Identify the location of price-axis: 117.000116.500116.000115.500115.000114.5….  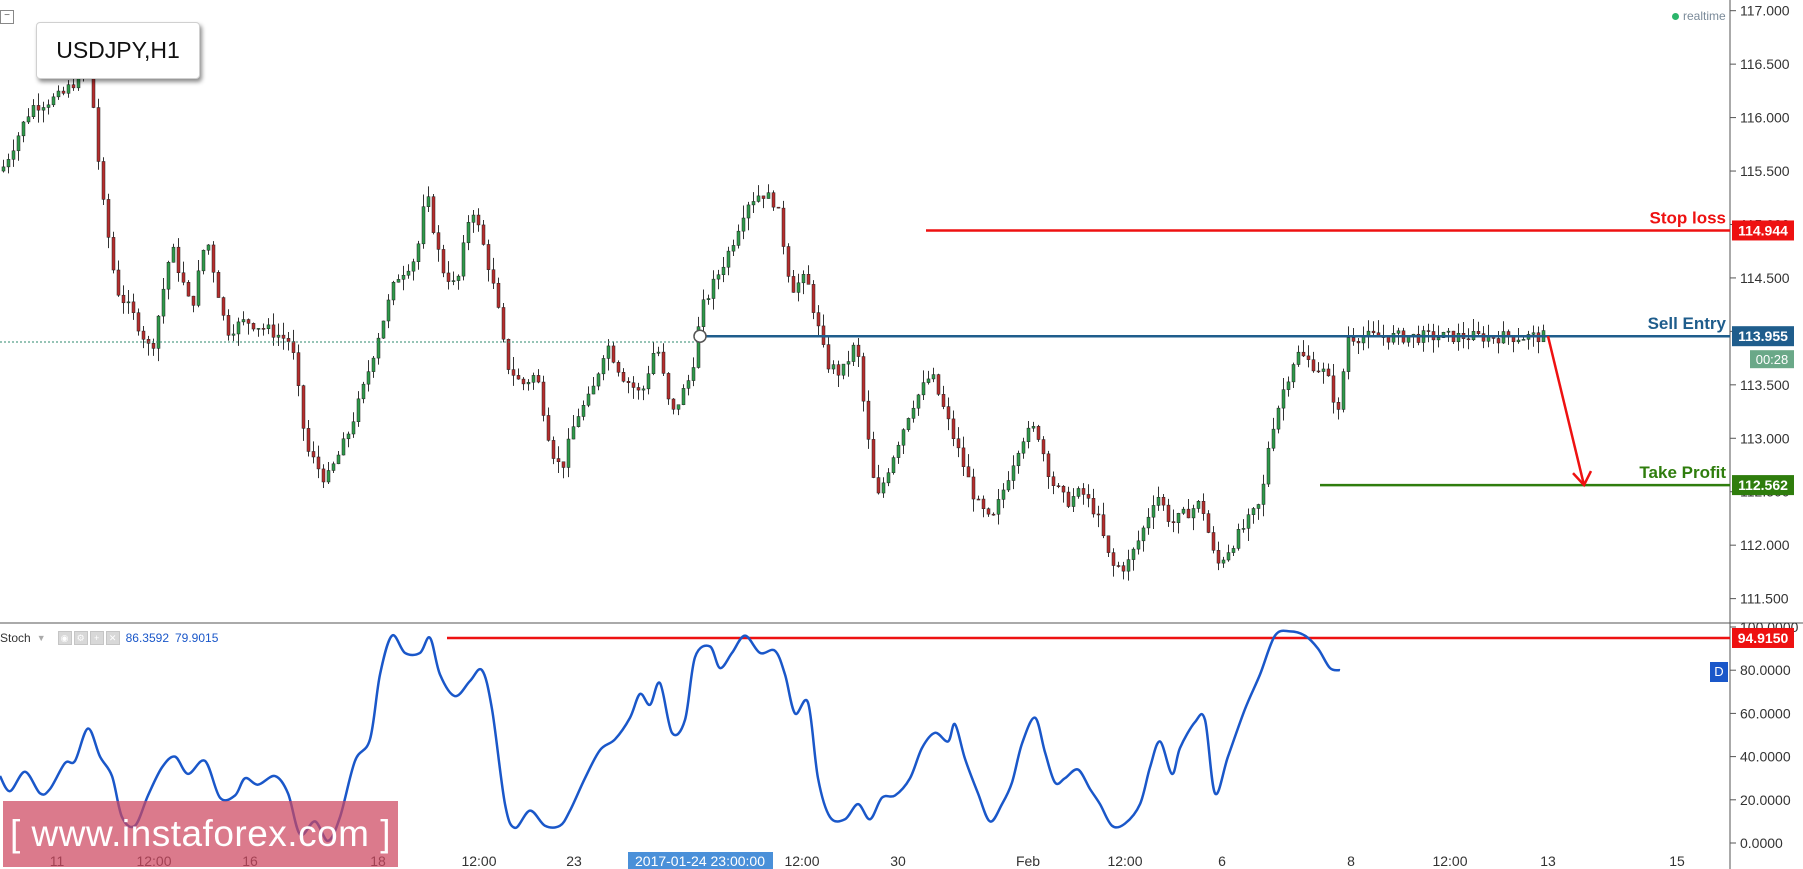
(1760, 305).